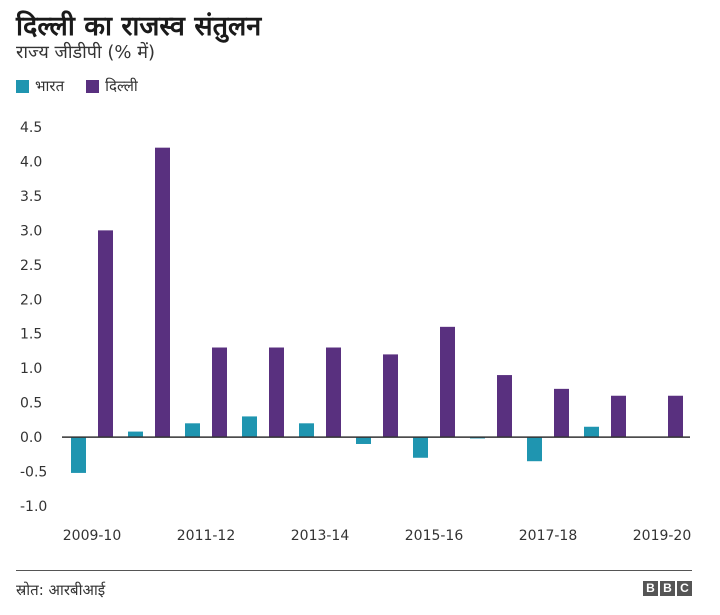  What do you see at coordinates (662, 536) in the screenshot?
I see `x-tick-label: 2019-20` at bounding box center [662, 536].